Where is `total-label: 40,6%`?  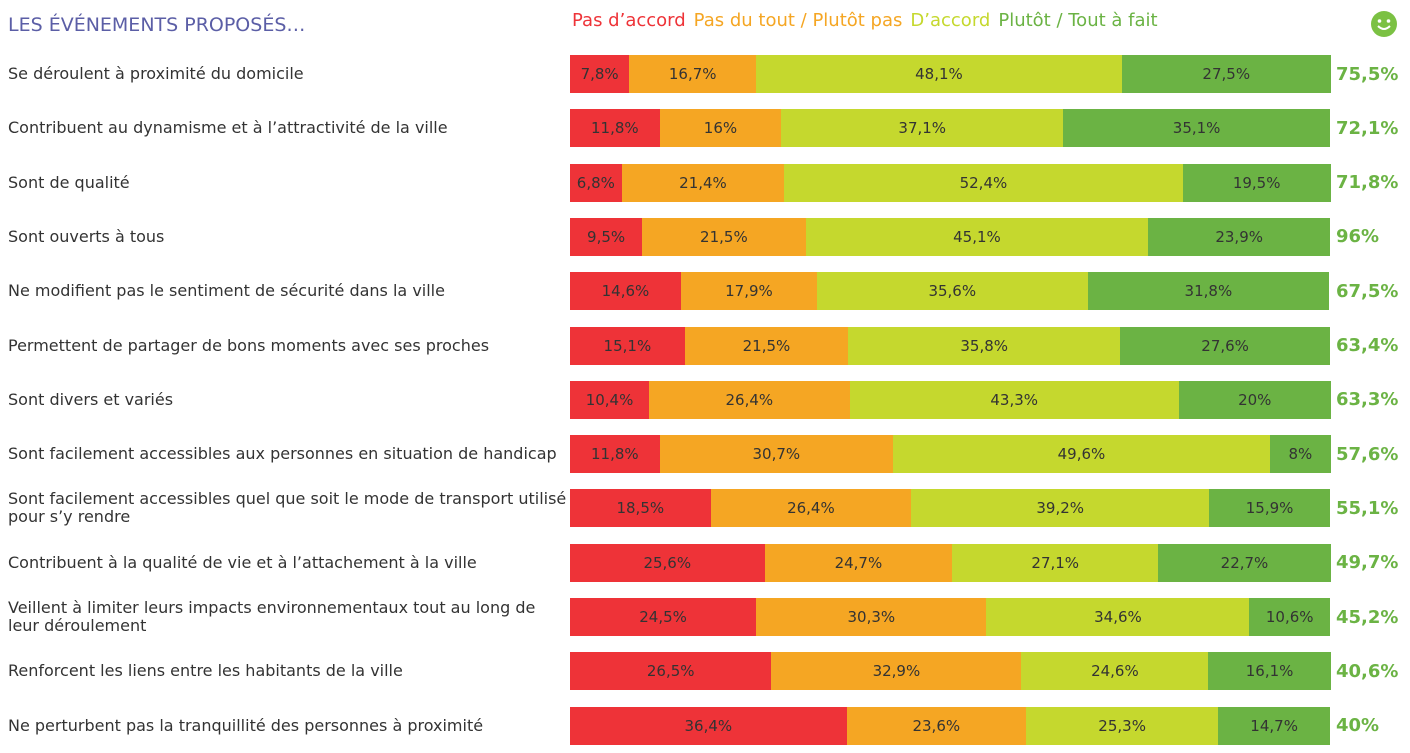 total-label: 40,6% is located at coordinates (1367, 671).